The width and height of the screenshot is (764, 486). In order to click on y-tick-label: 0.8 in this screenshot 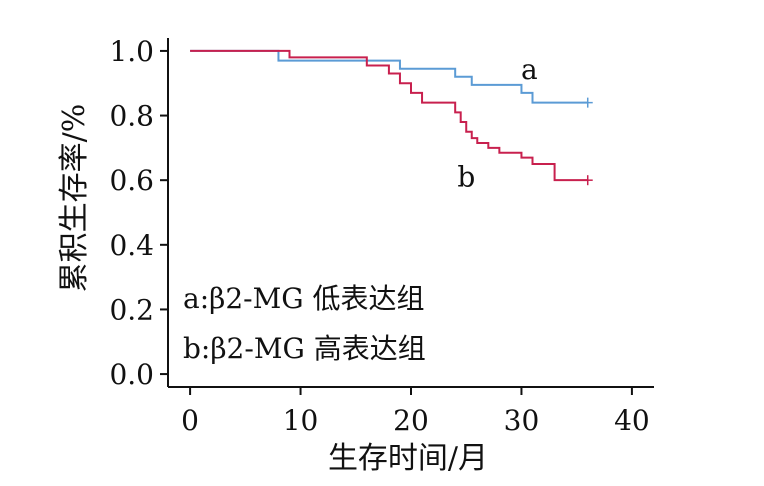, I will do `click(131, 116)`.